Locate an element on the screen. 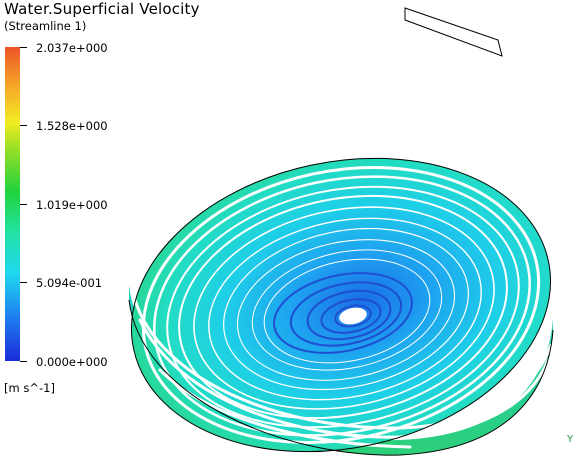 The image size is (575, 467). legend-tick-min is located at coordinates (23, 361).